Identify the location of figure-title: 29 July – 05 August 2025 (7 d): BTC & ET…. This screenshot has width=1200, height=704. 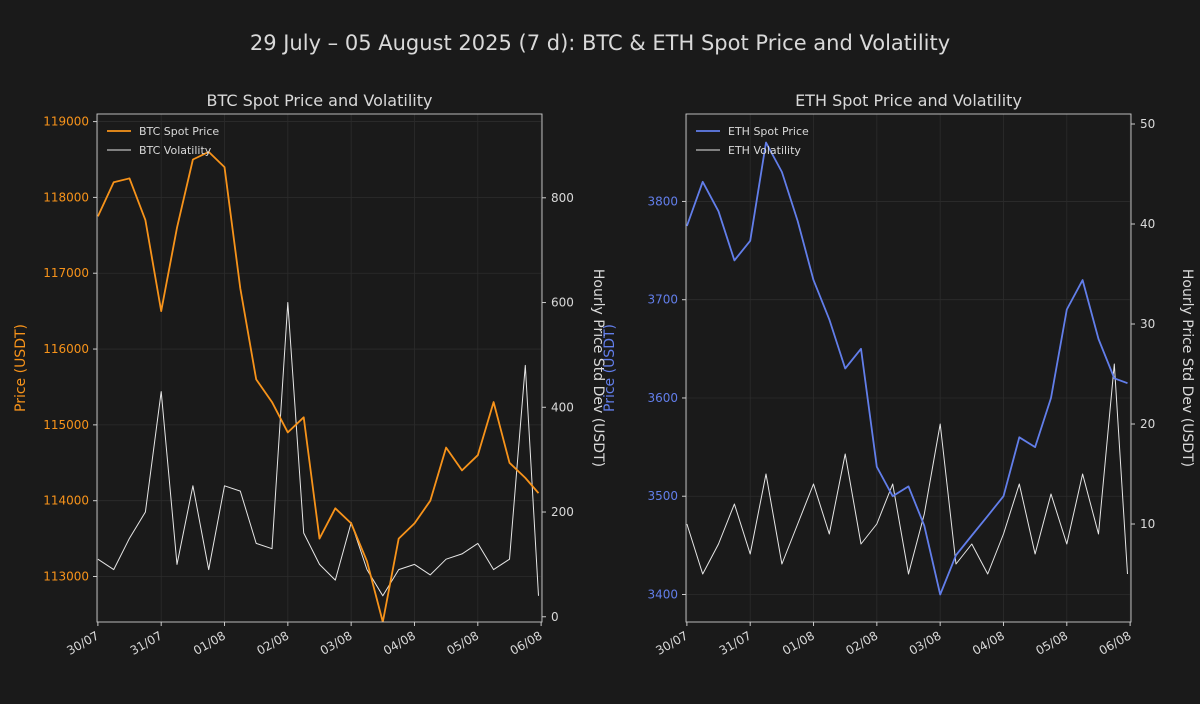
(600, 43).